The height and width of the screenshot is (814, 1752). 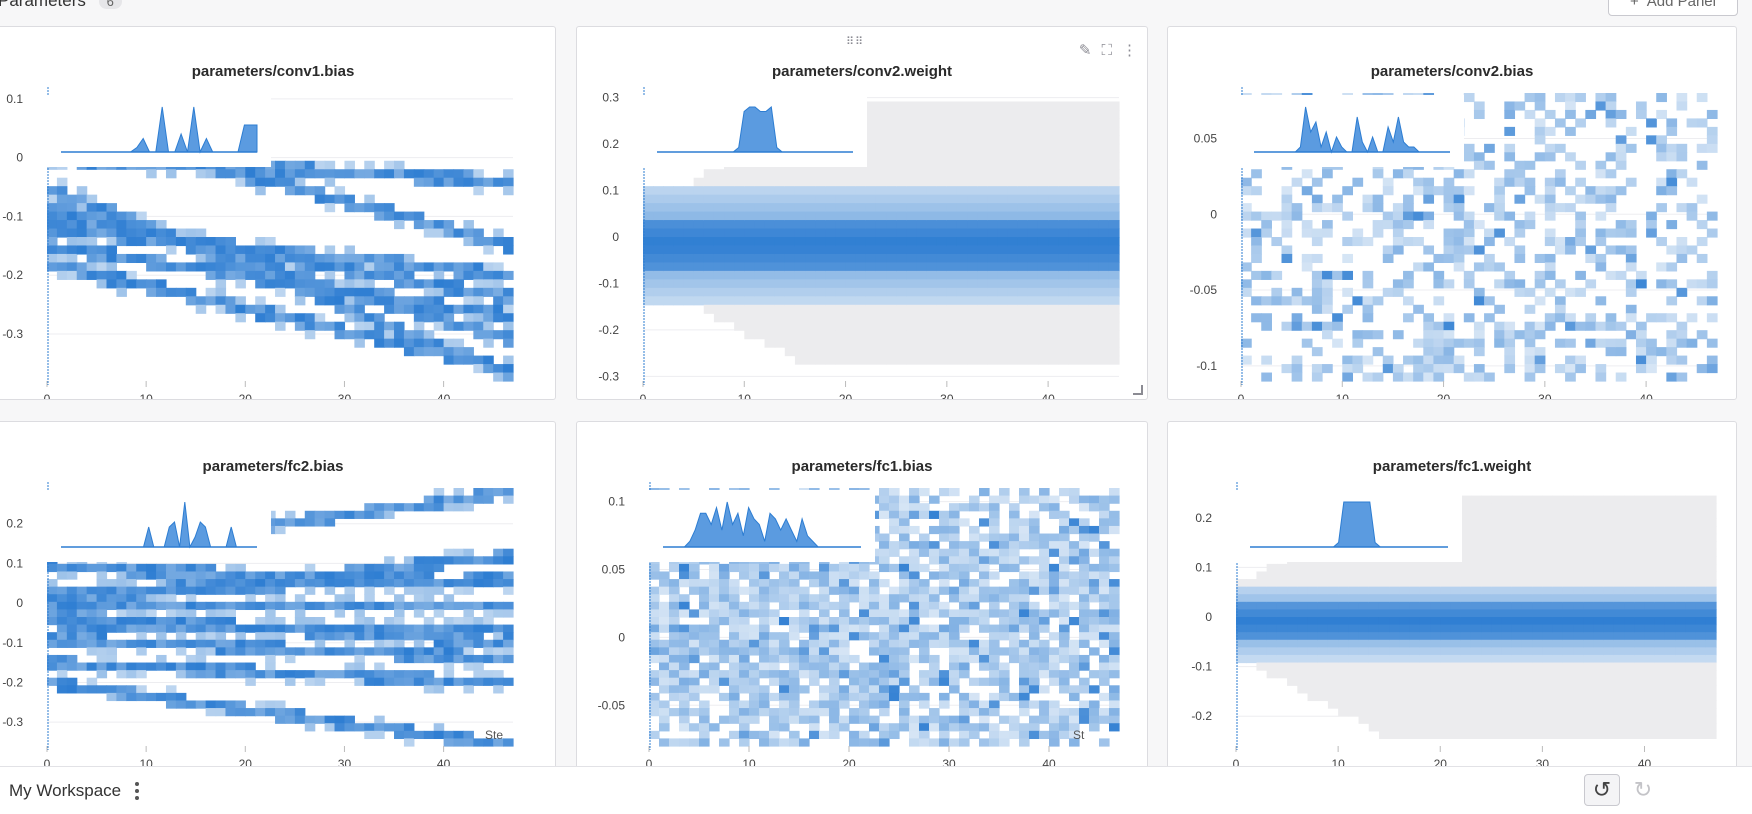 I want to click on add-panel-button: + Add Panel, so click(x=1673, y=8).